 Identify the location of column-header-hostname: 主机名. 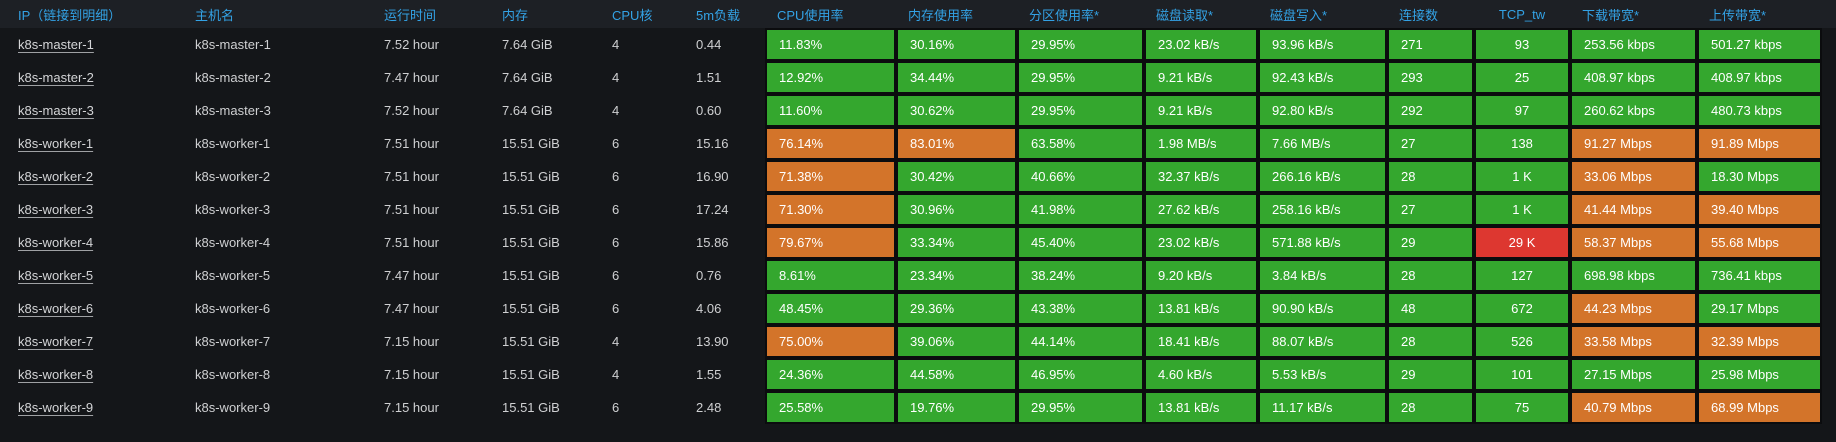
(277, 14).